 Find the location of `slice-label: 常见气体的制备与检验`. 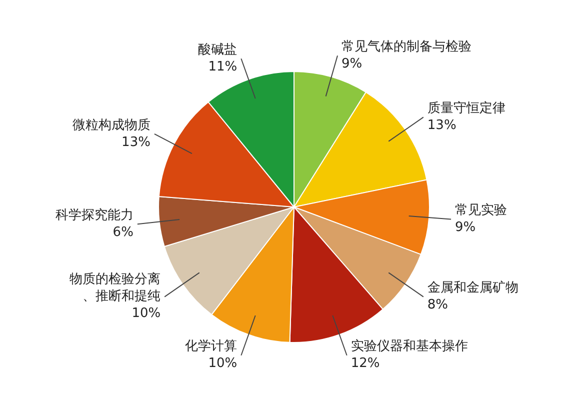

slice-label: 常见气体的制备与检验 is located at coordinates (407, 47).